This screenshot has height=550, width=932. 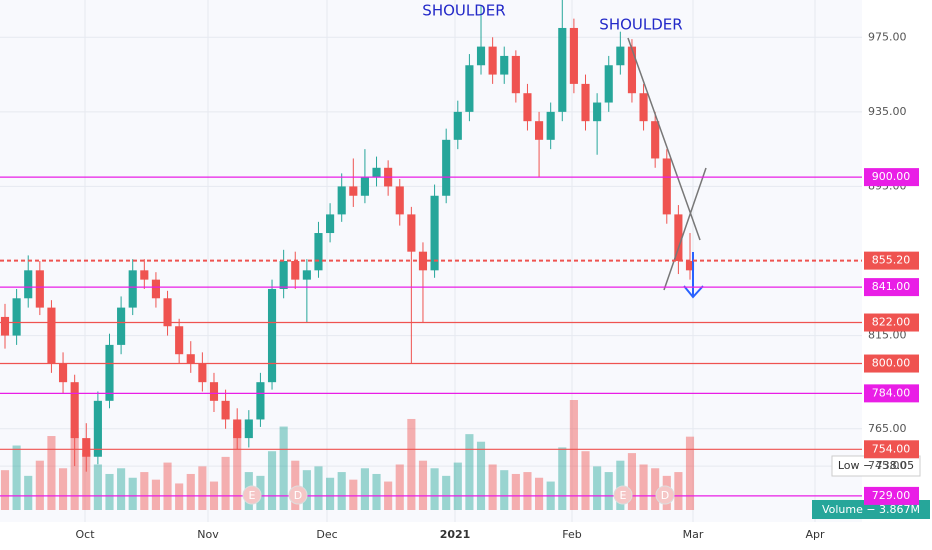 I want to click on level-label: 729.00, so click(x=891, y=495).